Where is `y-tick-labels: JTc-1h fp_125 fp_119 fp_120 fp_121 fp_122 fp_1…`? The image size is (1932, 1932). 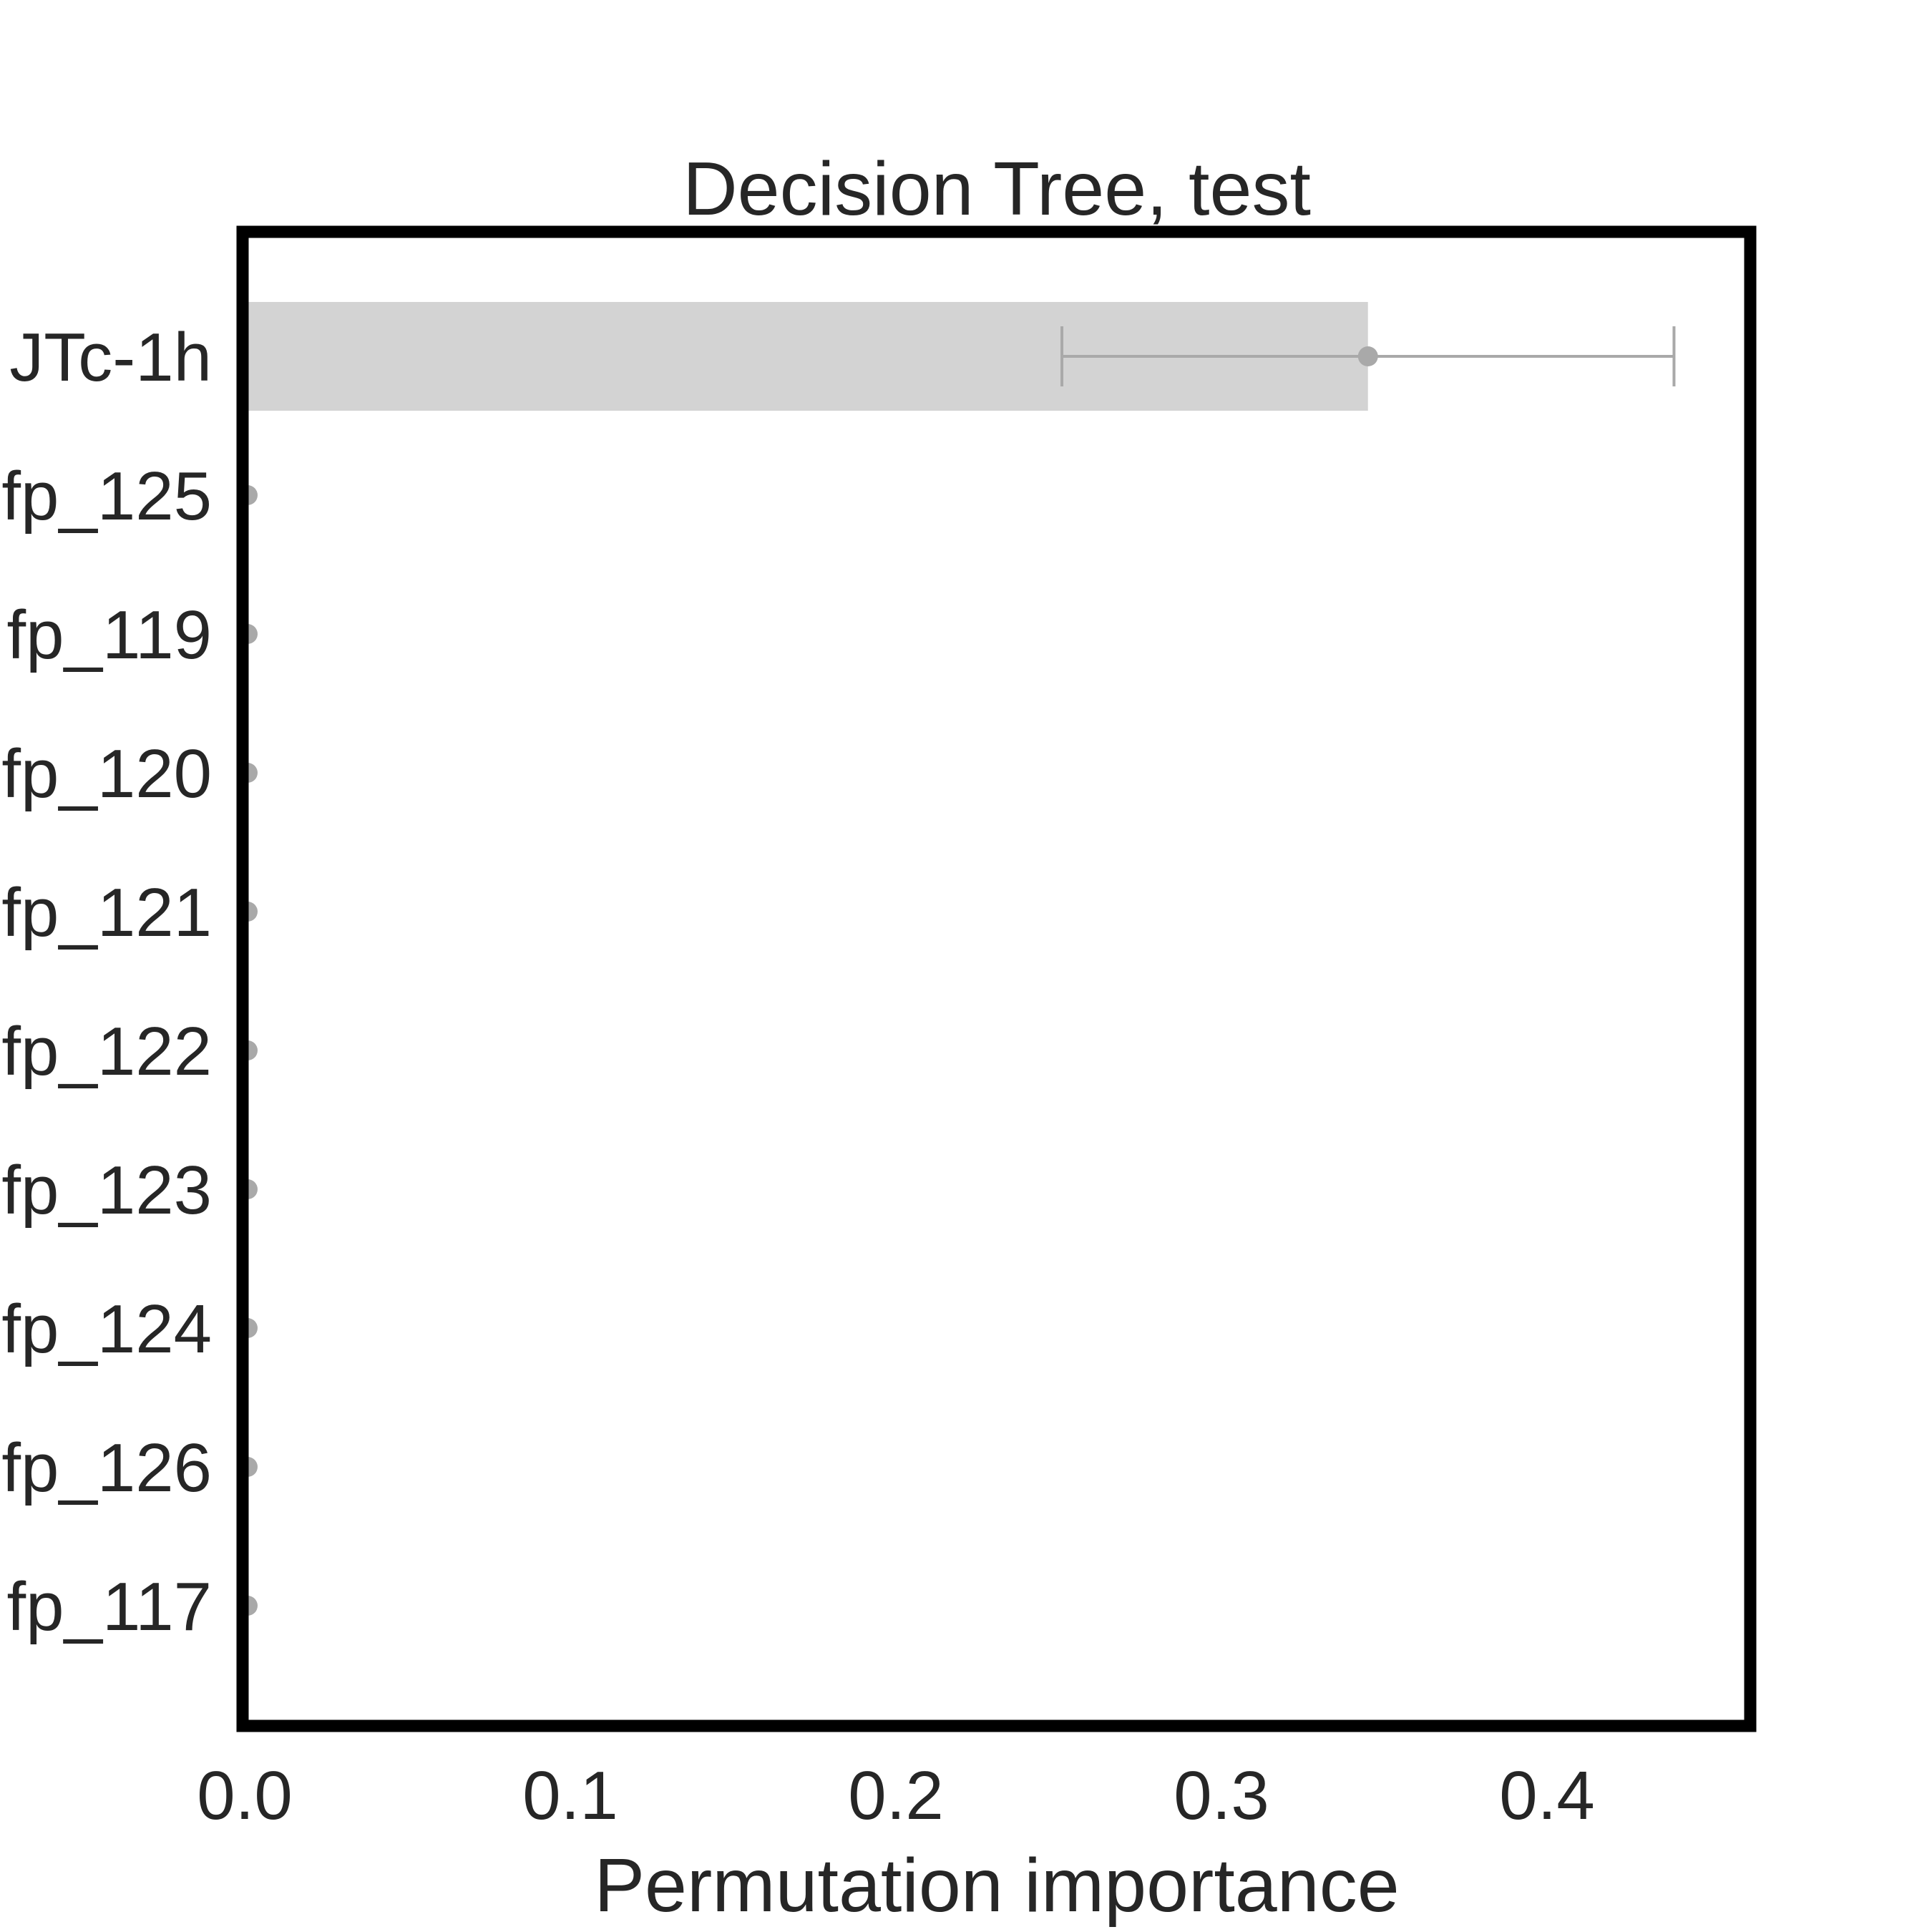 y-tick-labels: JTc-1h fp_125 fp_119 fp_120 fp_121 fp_122 fp_1… is located at coordinates (106, 982).